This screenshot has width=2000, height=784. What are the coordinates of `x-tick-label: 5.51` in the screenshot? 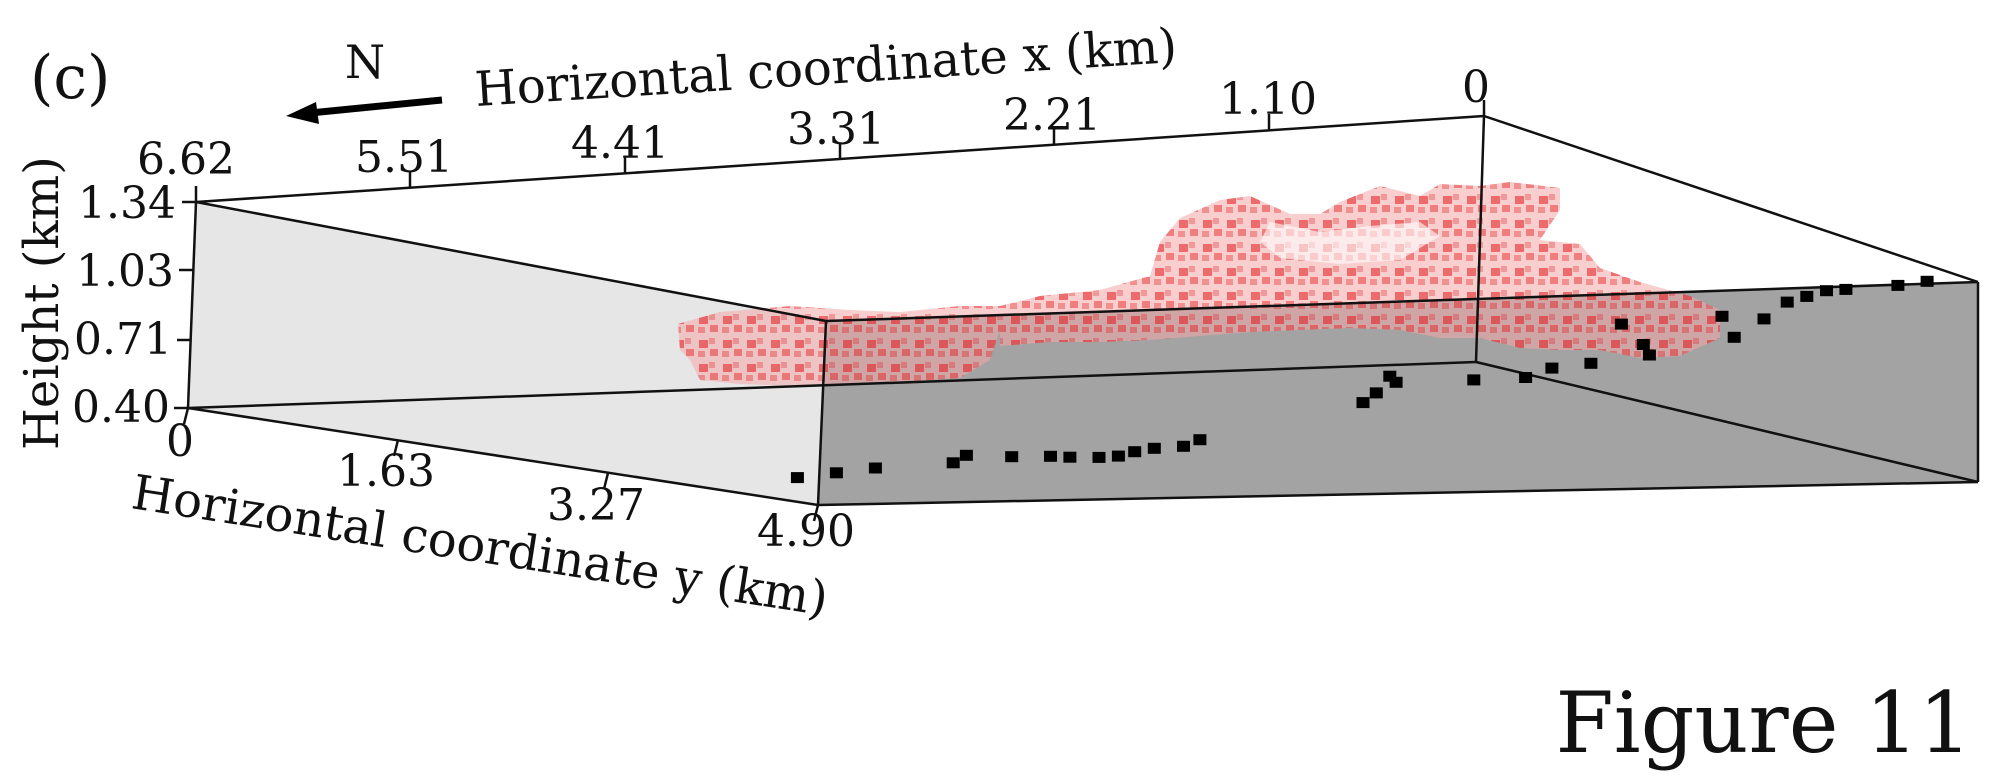 It's located at (404, 157).